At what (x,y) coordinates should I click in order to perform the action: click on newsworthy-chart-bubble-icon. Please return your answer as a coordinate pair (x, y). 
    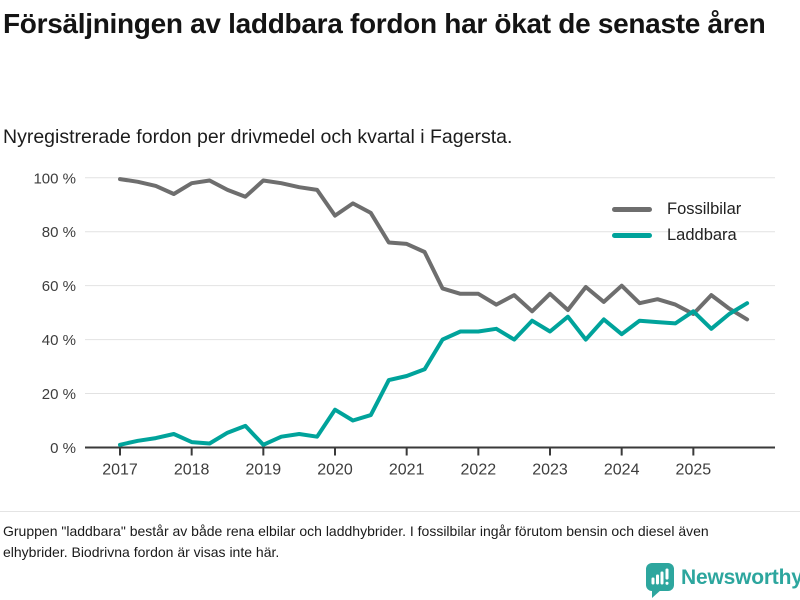
    Looking at the image, I should click on (660, 580).